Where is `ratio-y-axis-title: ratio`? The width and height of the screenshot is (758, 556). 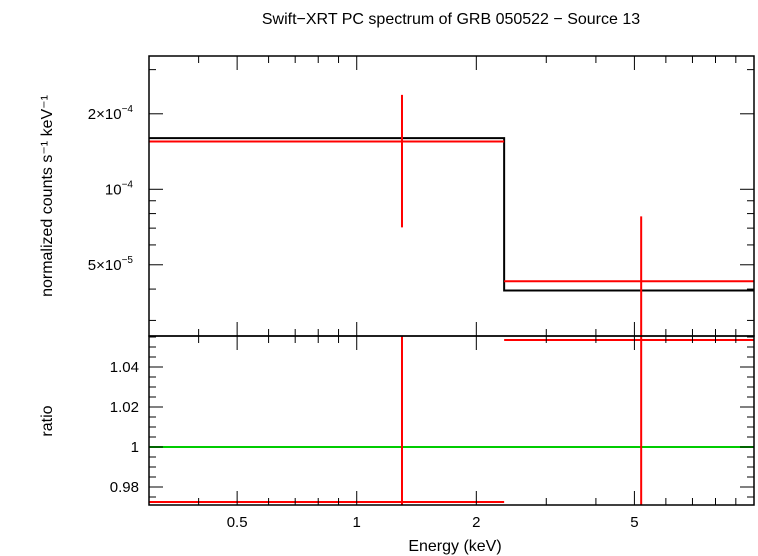
ratio-y-axis-title: ratio is located at coordinates (47, 420).